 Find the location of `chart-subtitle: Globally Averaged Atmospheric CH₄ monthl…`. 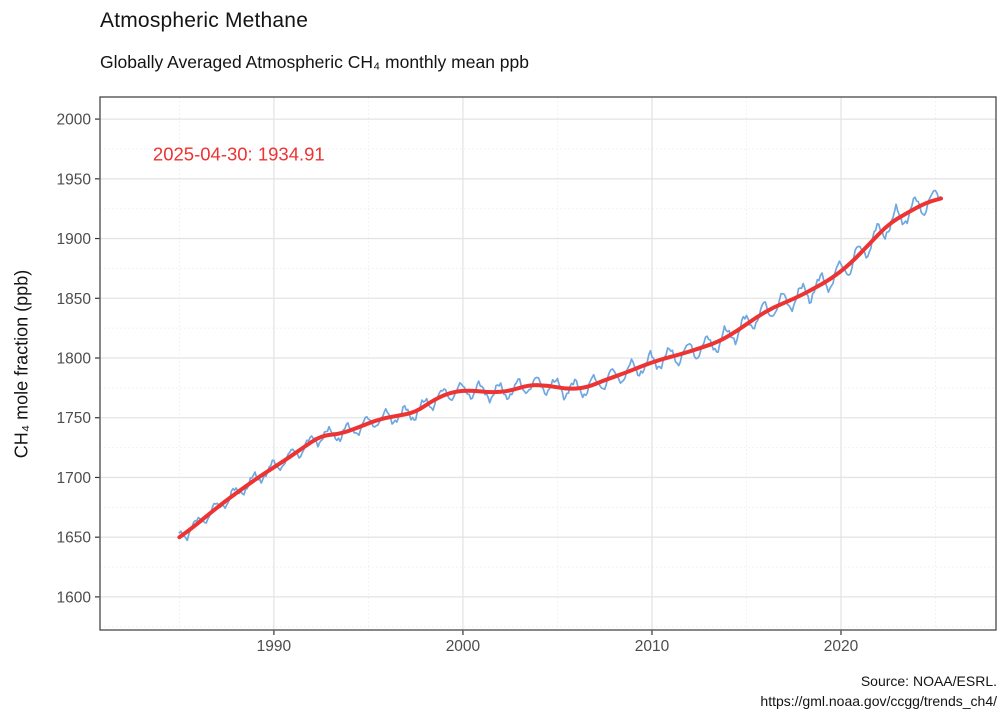

chart-subtitle: Globally Averaged Atmospheric CH₄ monthl… is located at coordinates (314, 62).